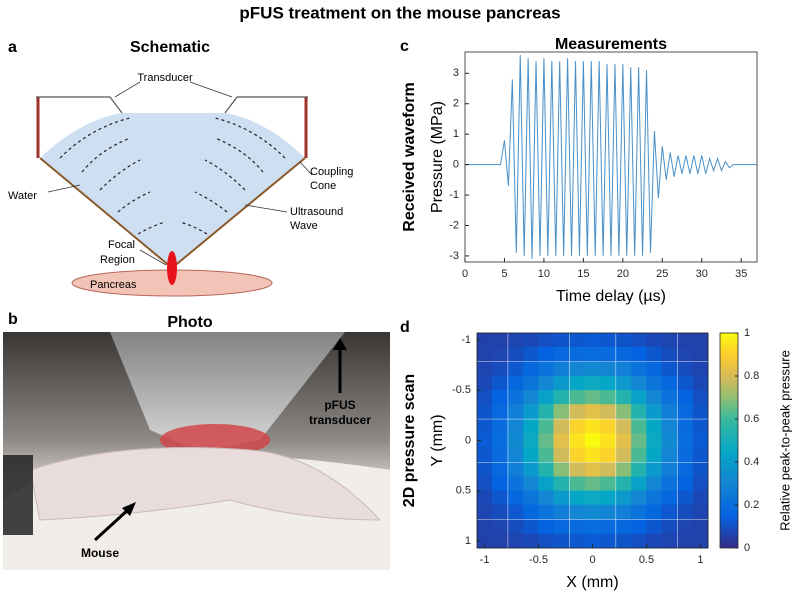  I want to click on x-tick-label: 35, so click(741, 274).